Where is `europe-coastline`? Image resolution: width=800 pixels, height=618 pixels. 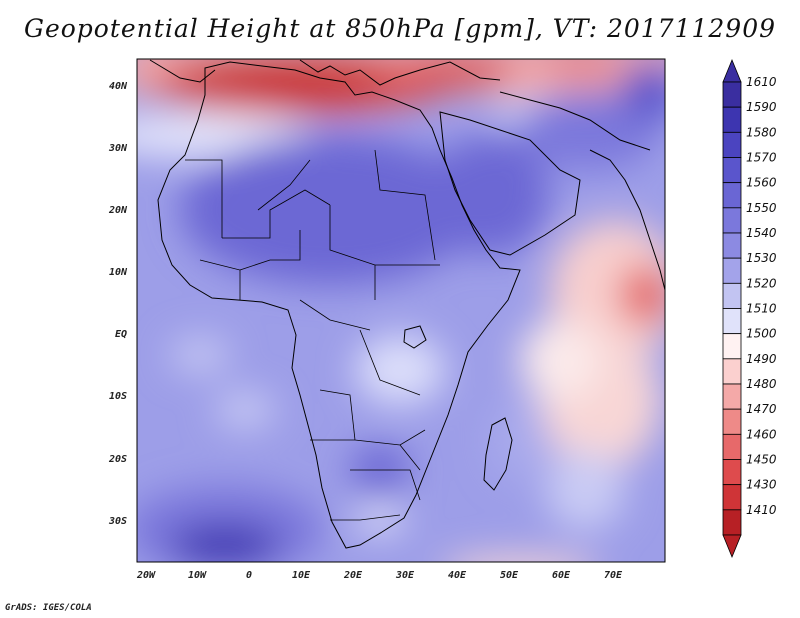
europe-coastline is located at coordinates (325, 72).